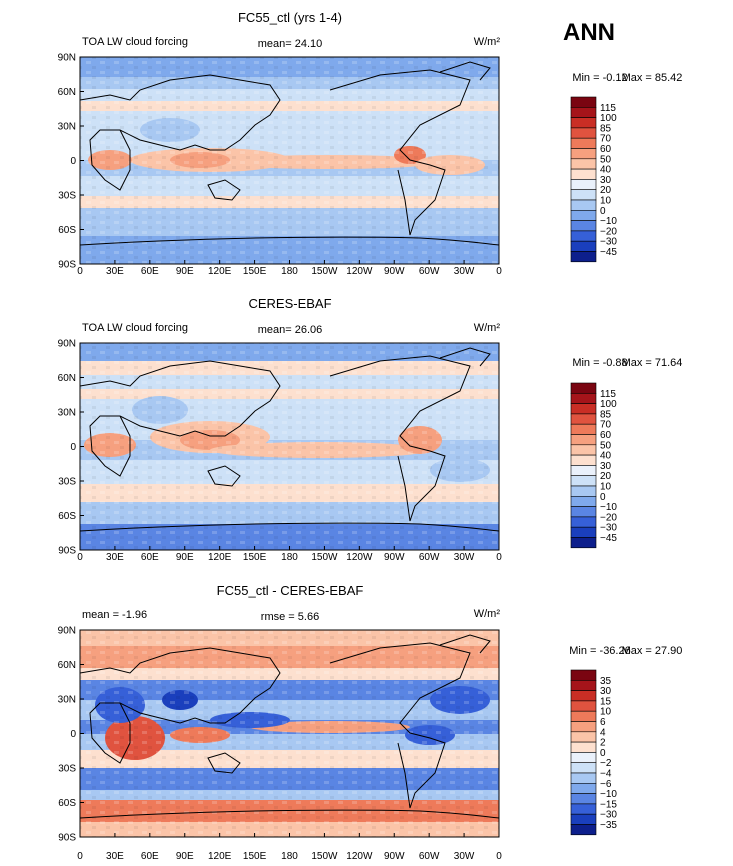  Describe the element at coordinates (220, 271) in the screenshot. I see `x-tick-label: 120E` at that location.